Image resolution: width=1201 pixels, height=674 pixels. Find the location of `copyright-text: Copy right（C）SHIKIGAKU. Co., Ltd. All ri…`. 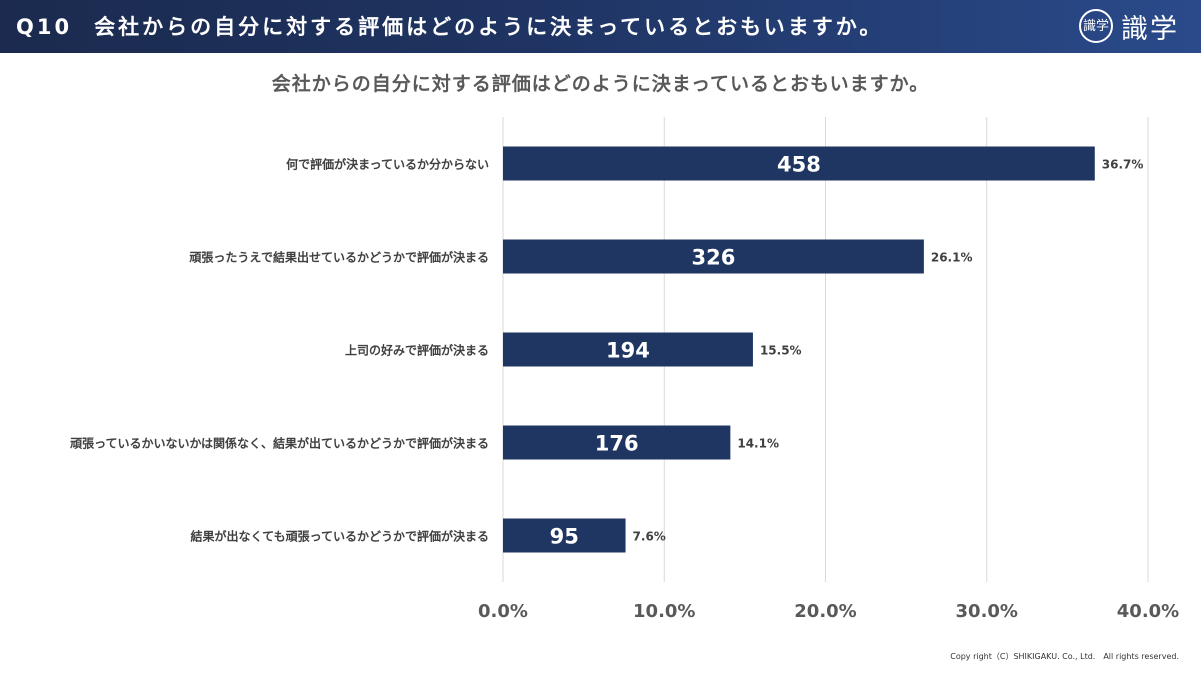

copyright-text: Copy right（C）SHIKIGAKU. Co., Ltd. All ri… is located at coordinates (1064, 656).